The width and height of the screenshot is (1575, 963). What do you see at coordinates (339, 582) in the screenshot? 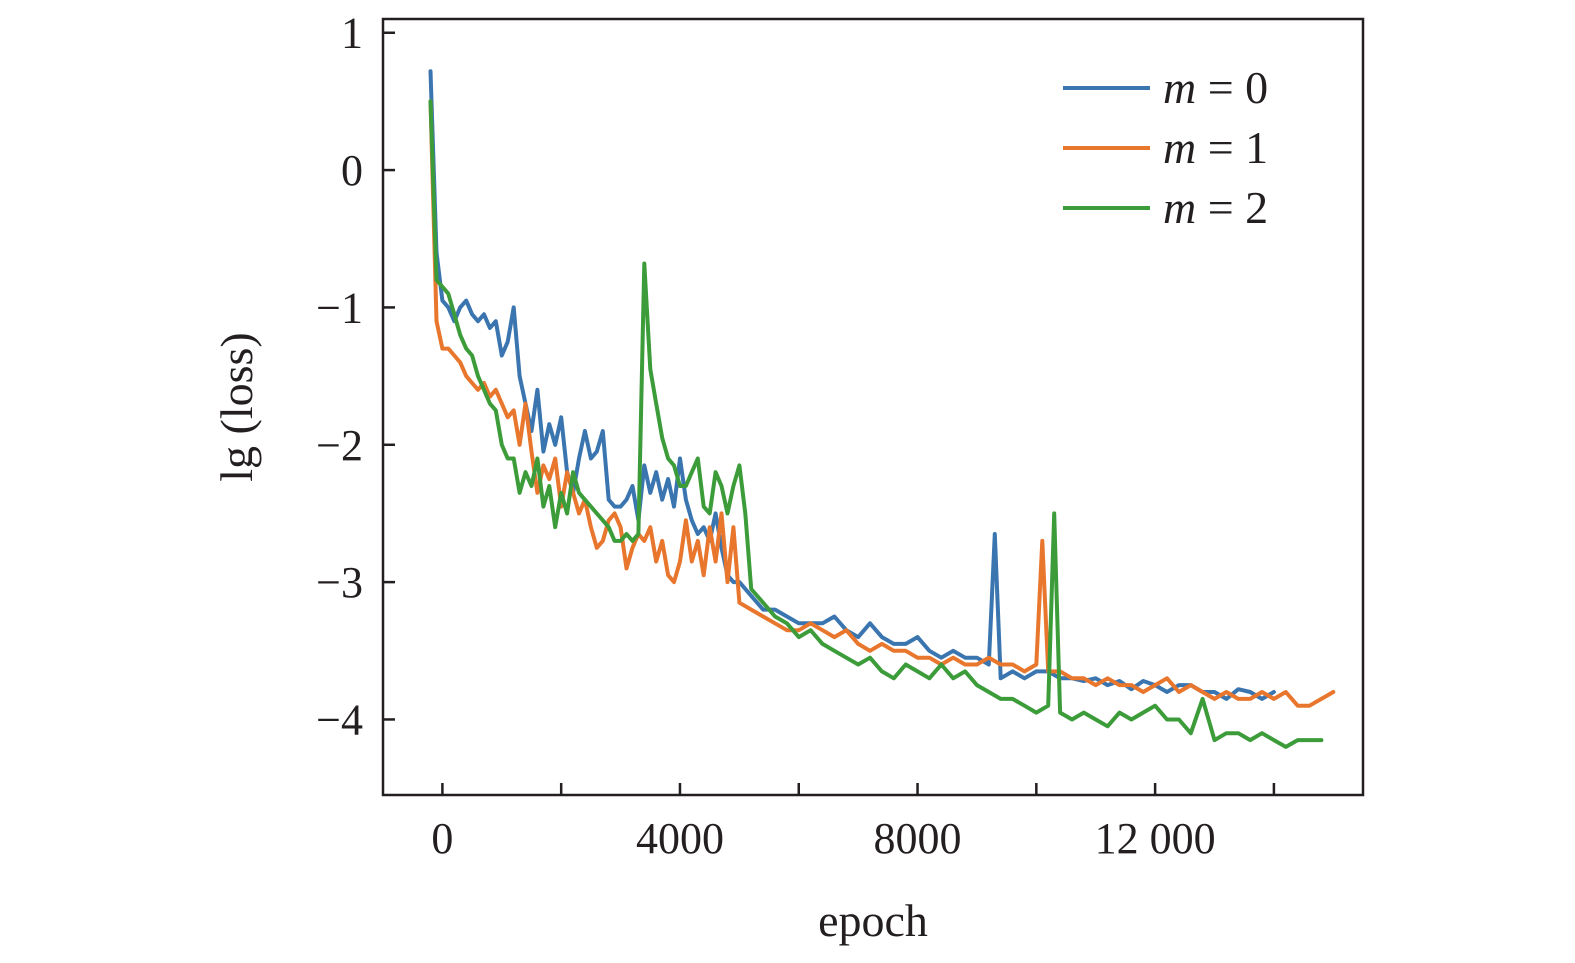
I see `y-tick-label: −3` at bounding box center [339, 582].